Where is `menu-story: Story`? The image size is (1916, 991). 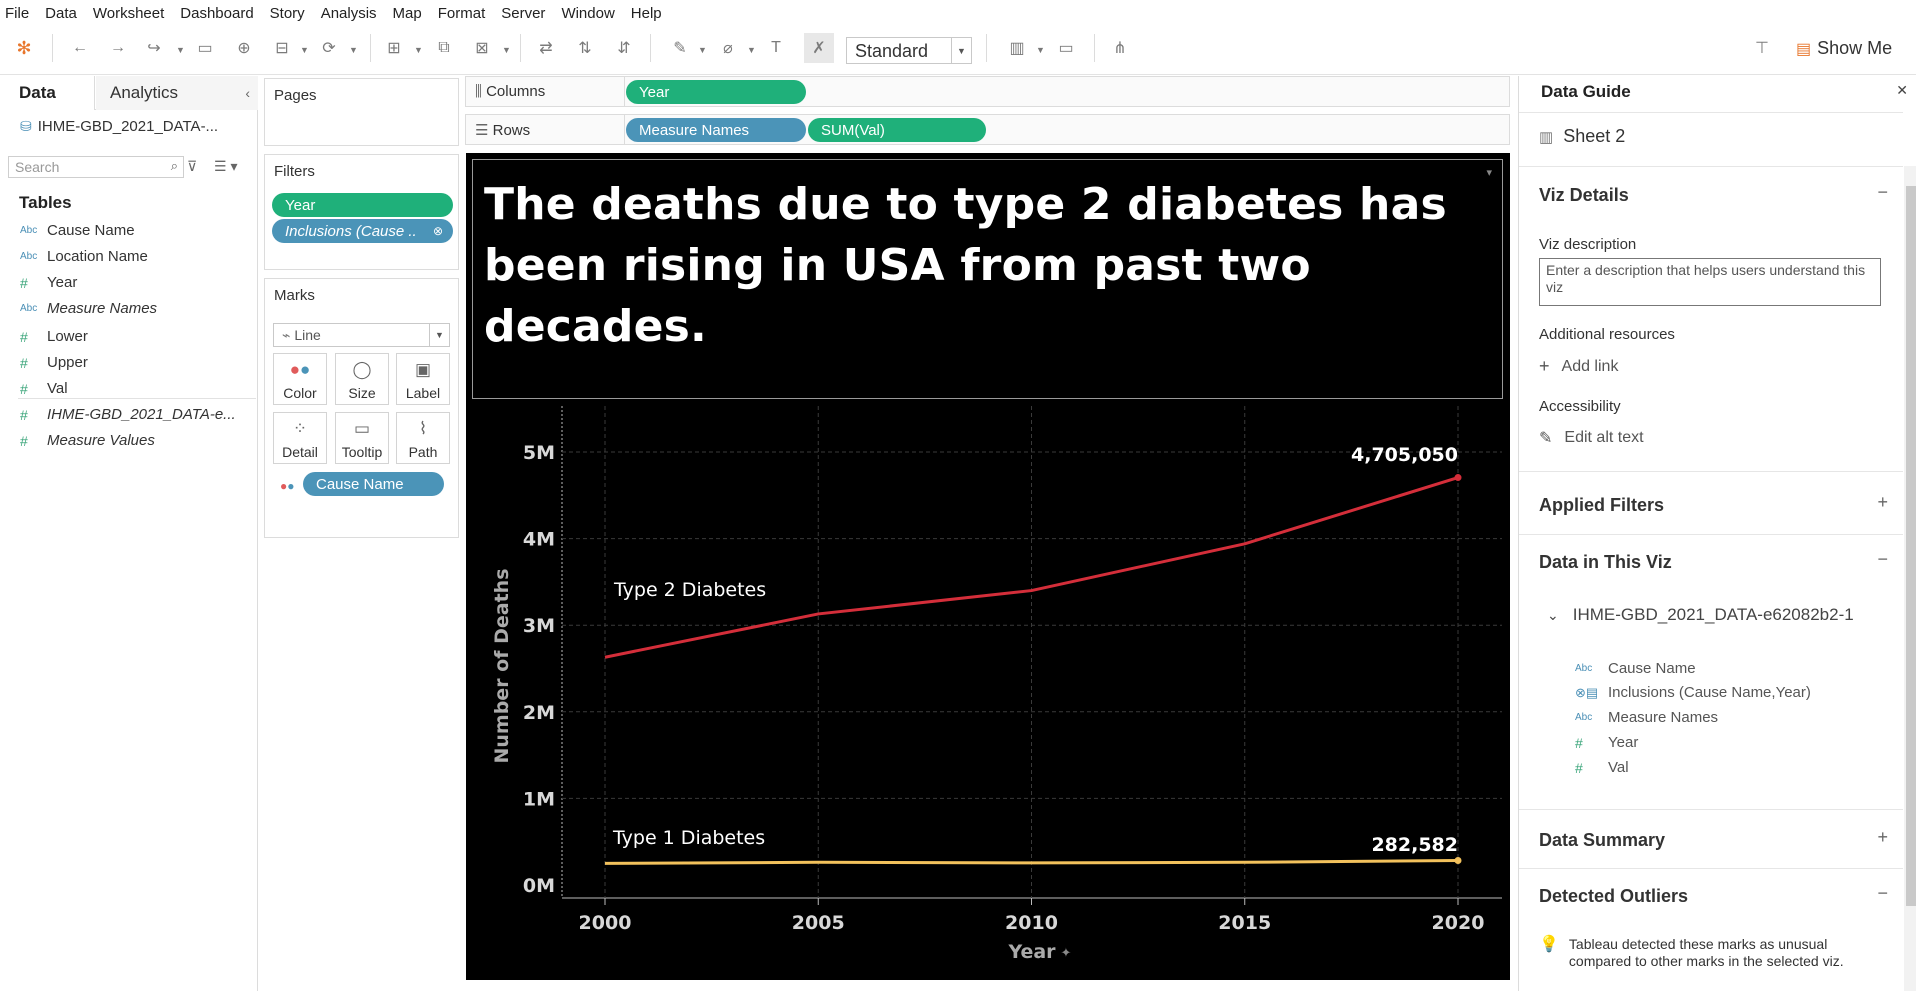 menu-story: Story is located at coordinates (287, 13).